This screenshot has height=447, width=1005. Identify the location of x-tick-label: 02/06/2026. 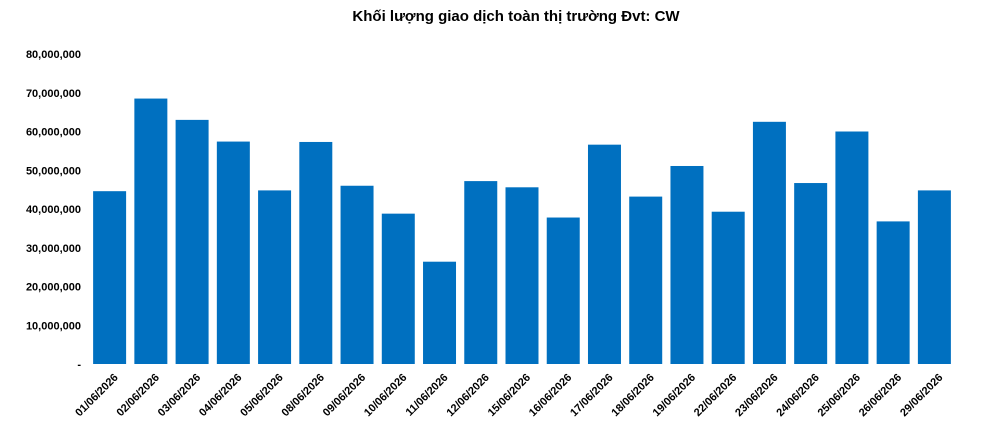
(138, 395).